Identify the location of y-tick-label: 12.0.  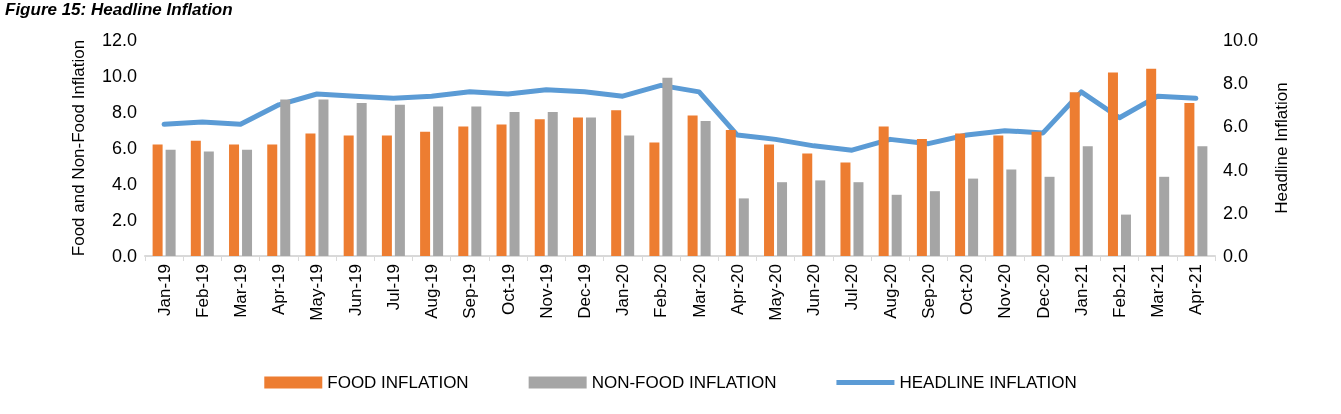
(119, 40).